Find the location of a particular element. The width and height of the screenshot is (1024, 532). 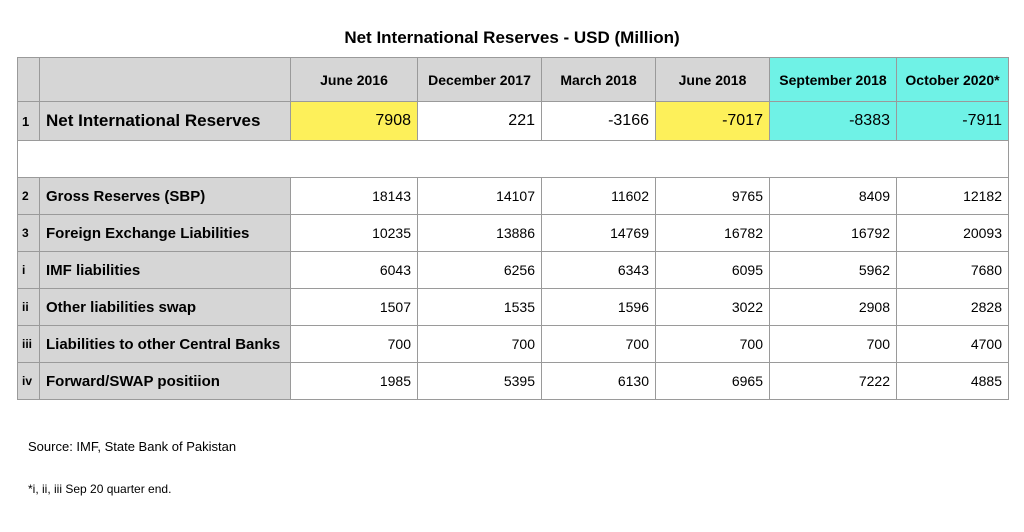

value-cell: 1535 is located at coordinates (479, 307).